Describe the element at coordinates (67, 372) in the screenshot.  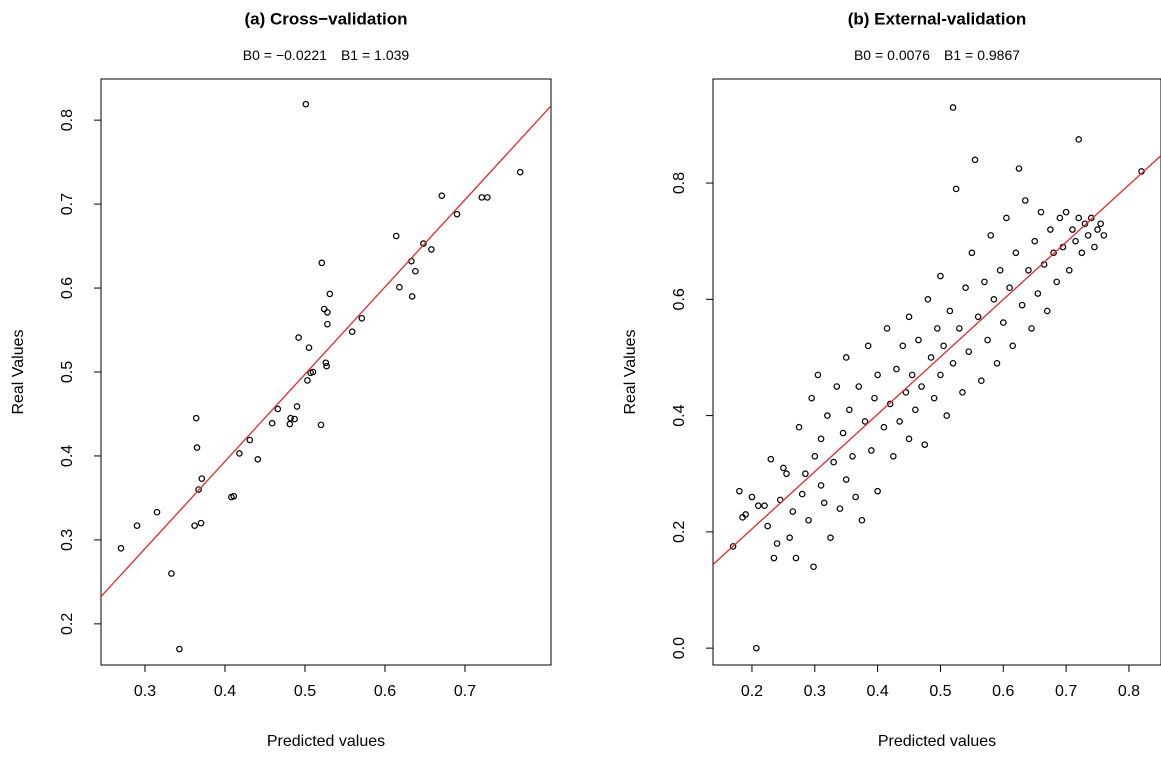
I see `y-tick-label: 0.5` at that location.